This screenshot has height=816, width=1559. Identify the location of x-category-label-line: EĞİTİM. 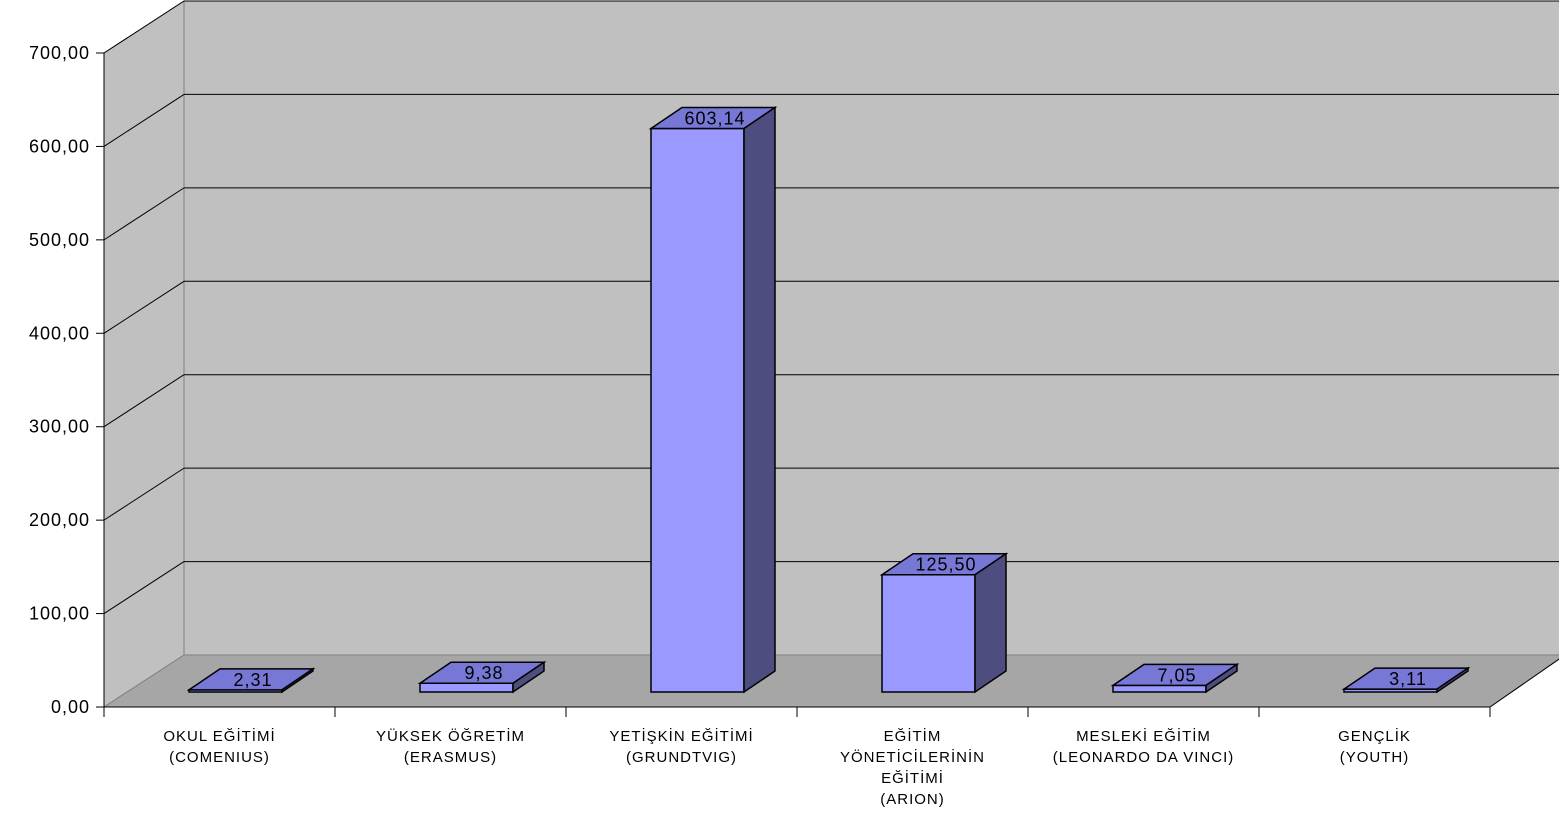
(913, 736).